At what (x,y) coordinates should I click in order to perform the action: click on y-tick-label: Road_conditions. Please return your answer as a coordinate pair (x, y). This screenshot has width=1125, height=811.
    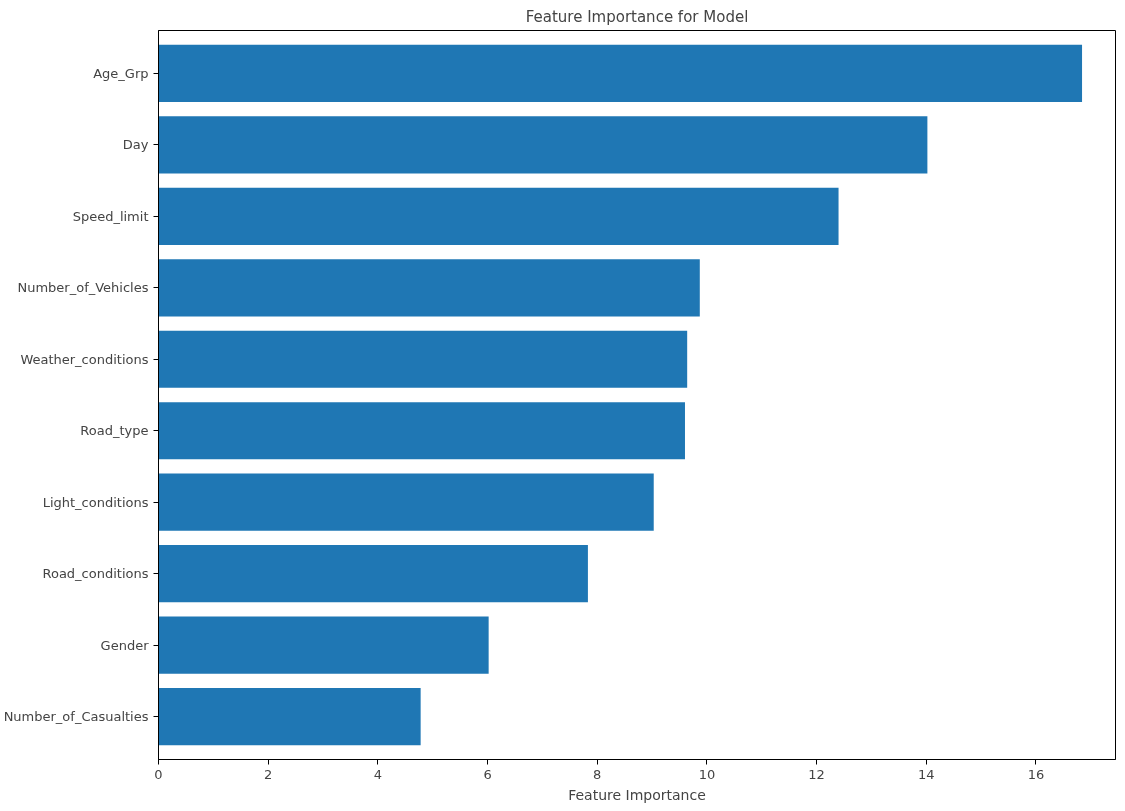
    Looking at the image, I should click on (95, 574).